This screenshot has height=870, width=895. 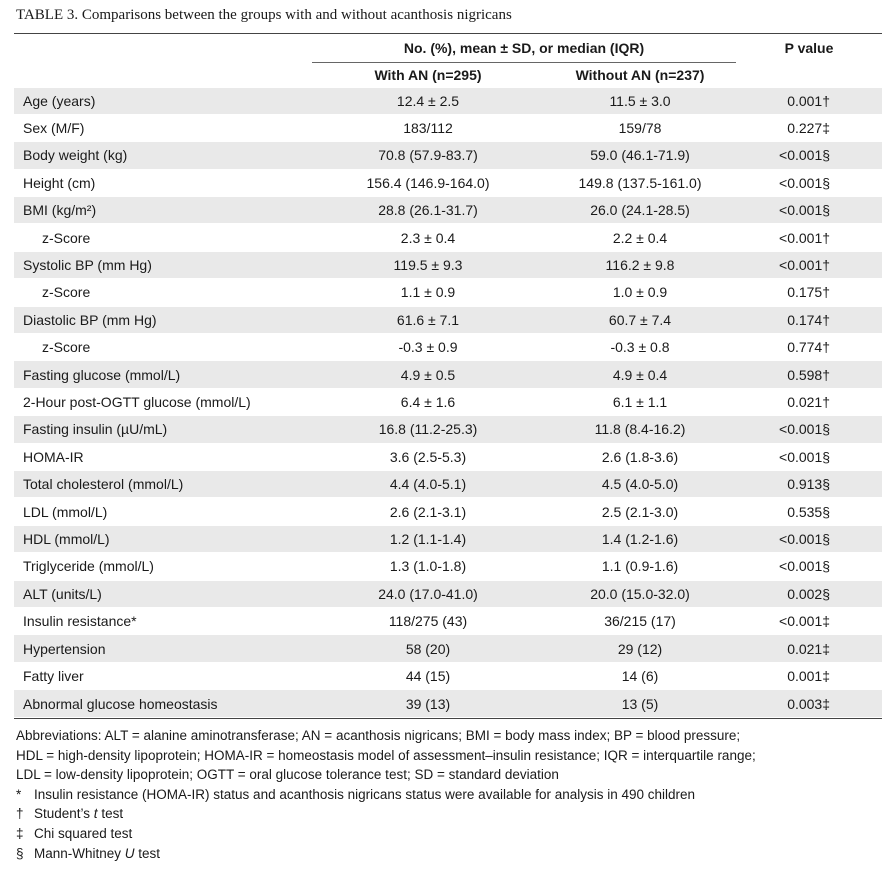 I want to click on table-row: Hypertension 58 (20) 29 (12) 0.021‡, so click(x=448, y=648).